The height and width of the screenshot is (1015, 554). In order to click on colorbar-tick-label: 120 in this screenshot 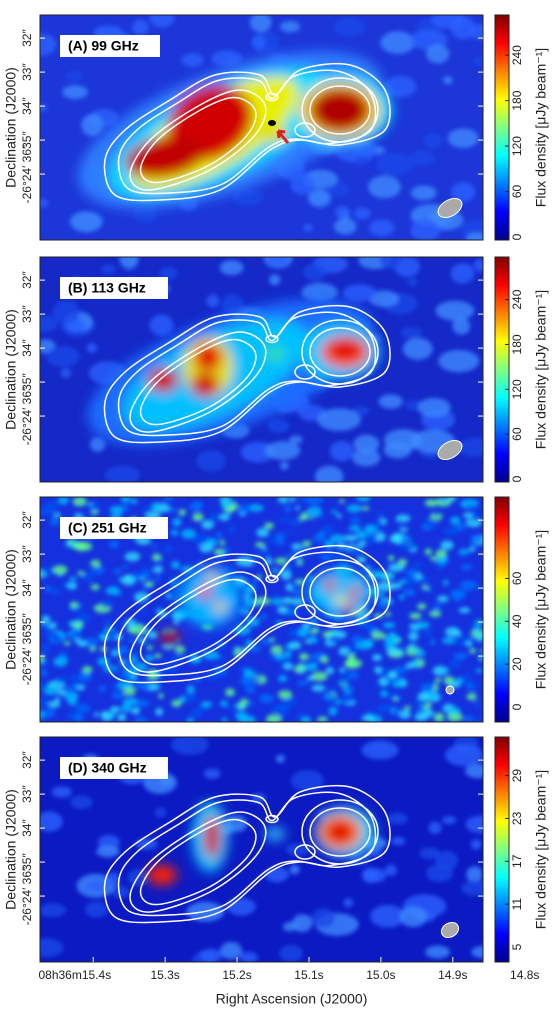, I will do `click(517, 146)`.